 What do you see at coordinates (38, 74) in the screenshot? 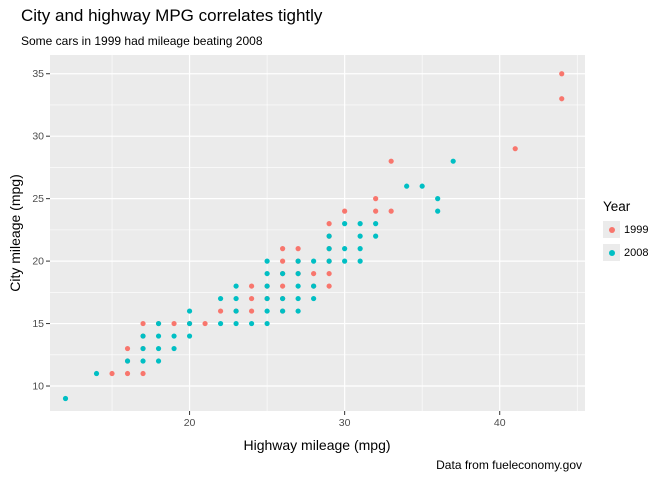
I see `y-tick-label: 35` at bounding box center [38, 74].